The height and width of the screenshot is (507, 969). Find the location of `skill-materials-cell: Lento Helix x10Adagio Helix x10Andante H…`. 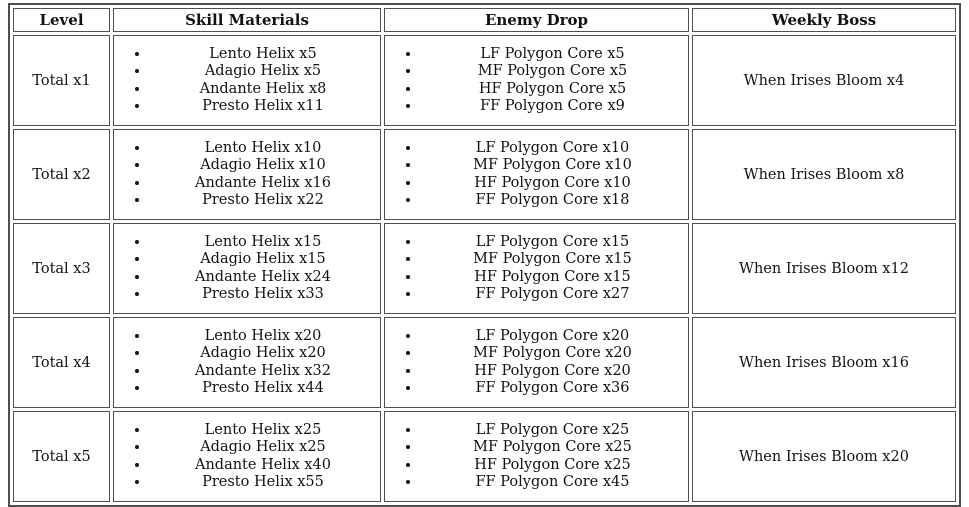

skill-materials-cell: Lento Helix x10Adagio Helix x10Andante H… is located at coordinates (247, 174).